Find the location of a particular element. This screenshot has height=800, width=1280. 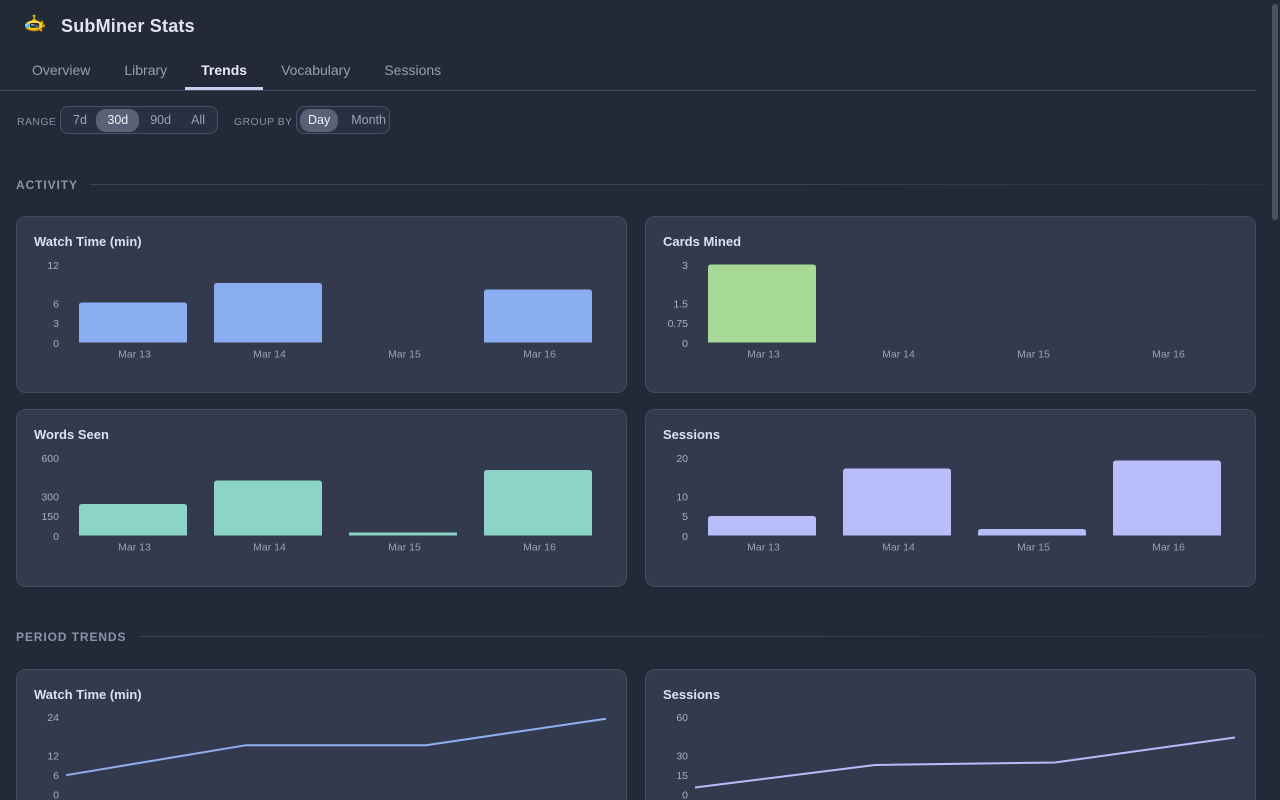

svg-text: 20 is located at coordinates (682, 459).